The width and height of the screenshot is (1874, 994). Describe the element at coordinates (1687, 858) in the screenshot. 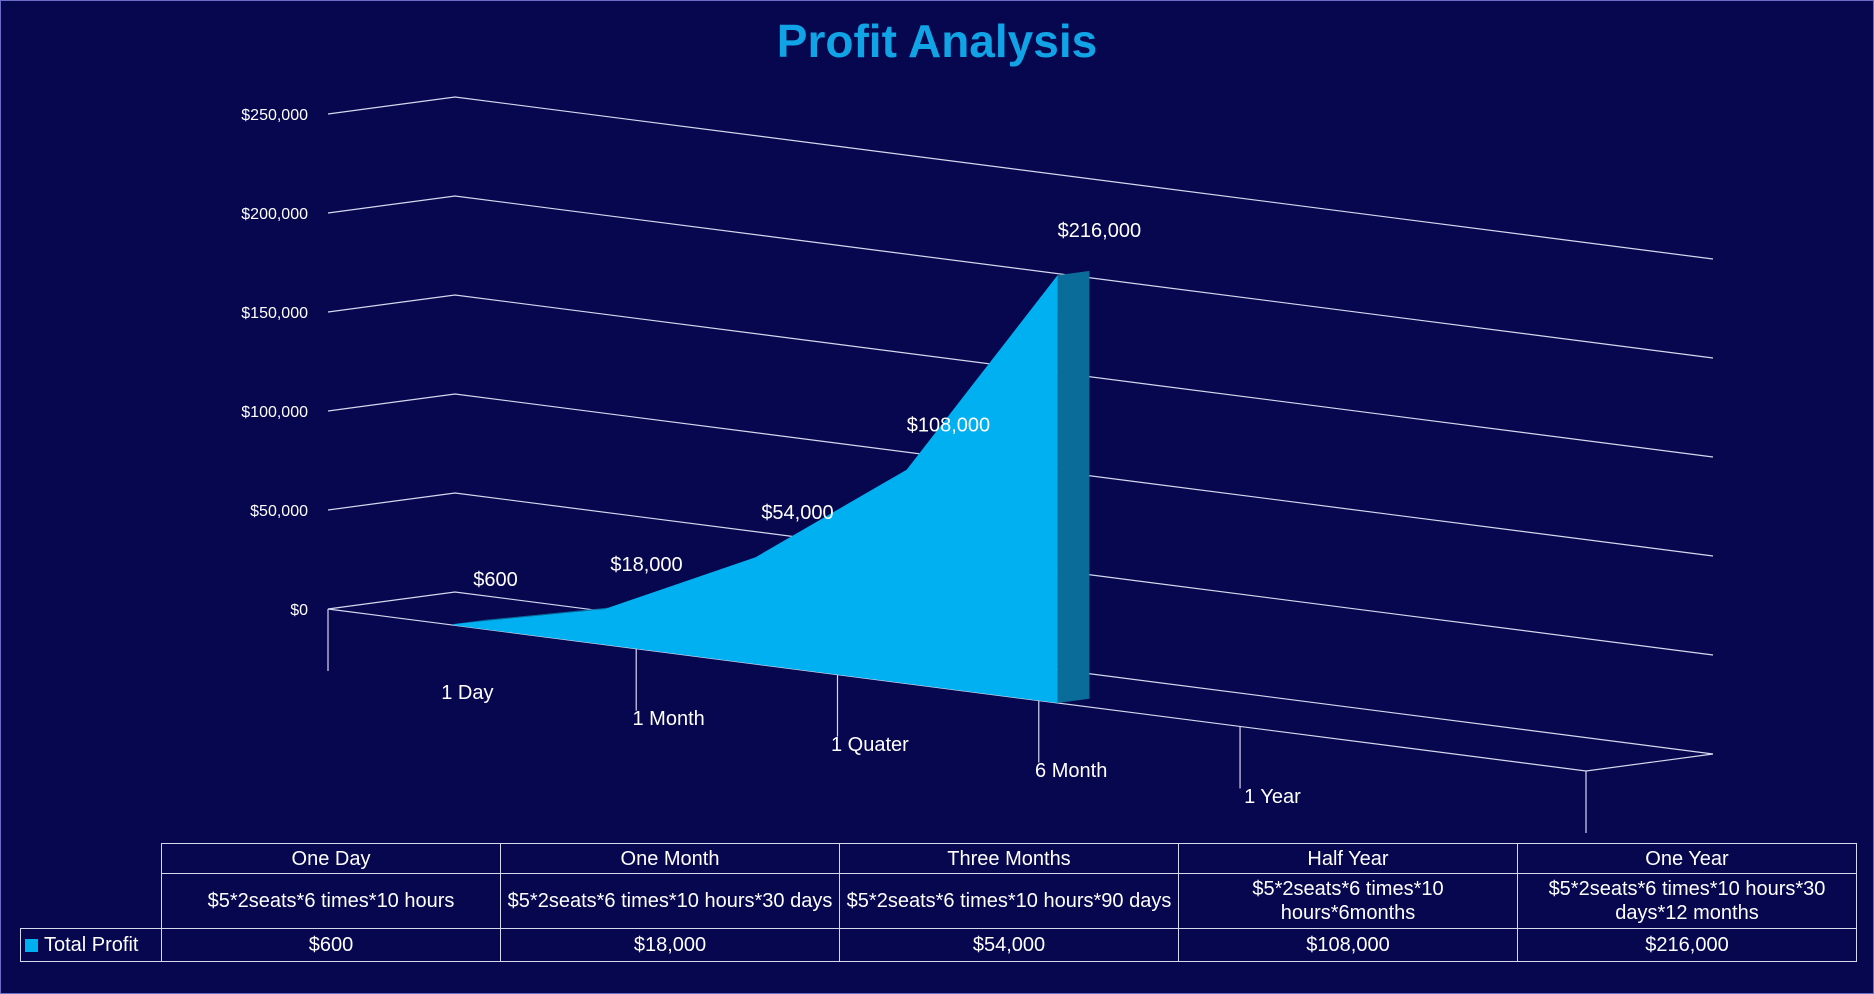

I see `table-header-cell: One Year` at that location.